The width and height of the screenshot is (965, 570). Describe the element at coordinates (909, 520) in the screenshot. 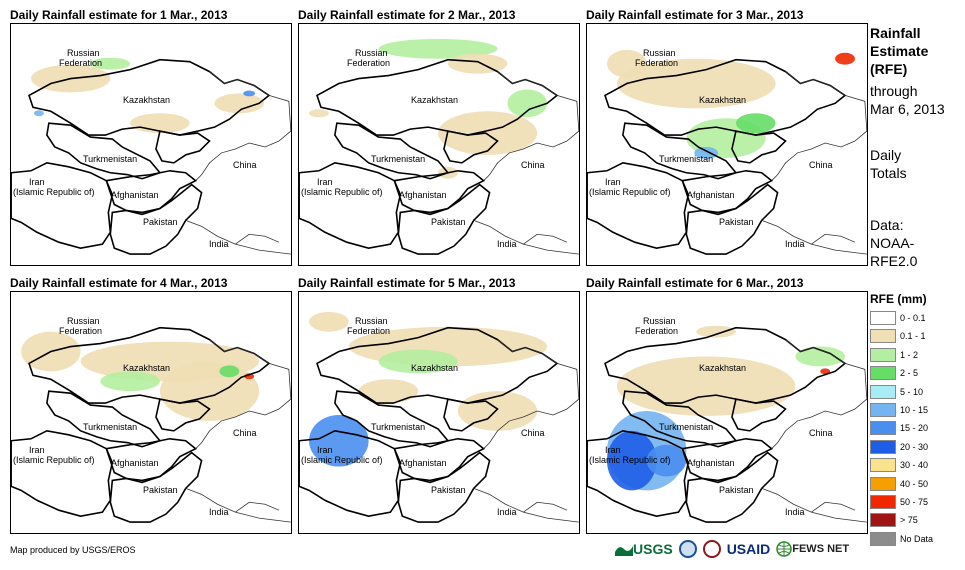

I see `legend-label: > 75` at that location.